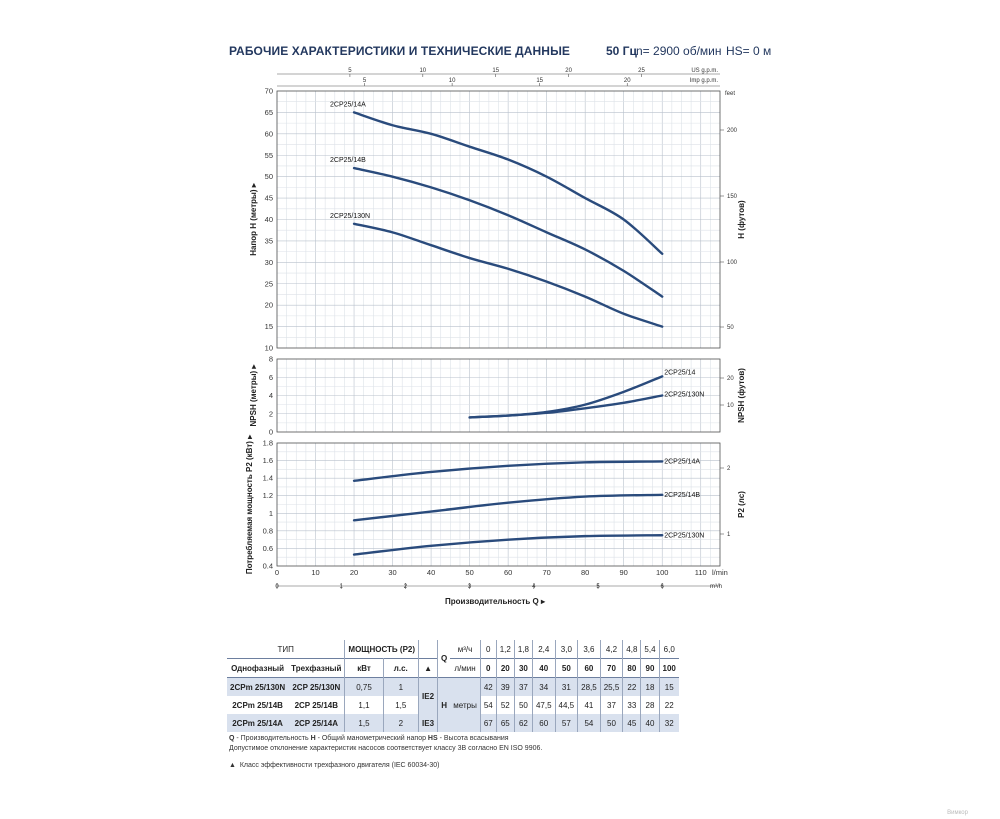  Describe the element at coordinates (465, 668) in the screenshot. I see `q-unit-l: л/мин` at that location.